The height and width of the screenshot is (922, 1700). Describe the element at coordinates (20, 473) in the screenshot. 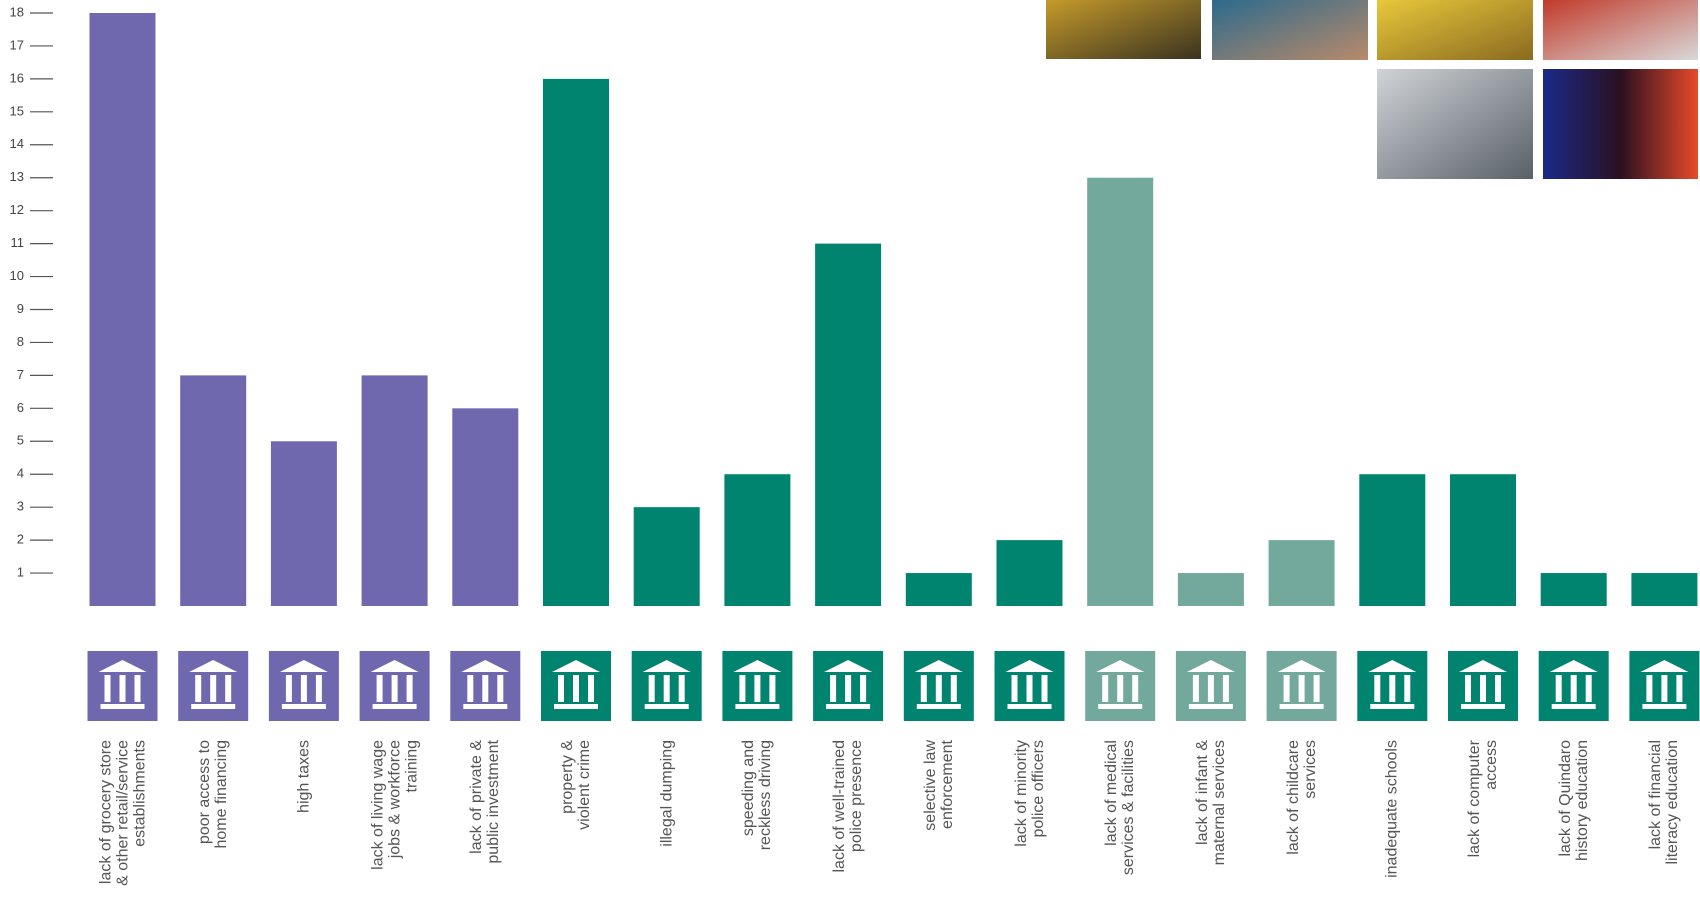

I see `y-tick-label: 4` at that location.